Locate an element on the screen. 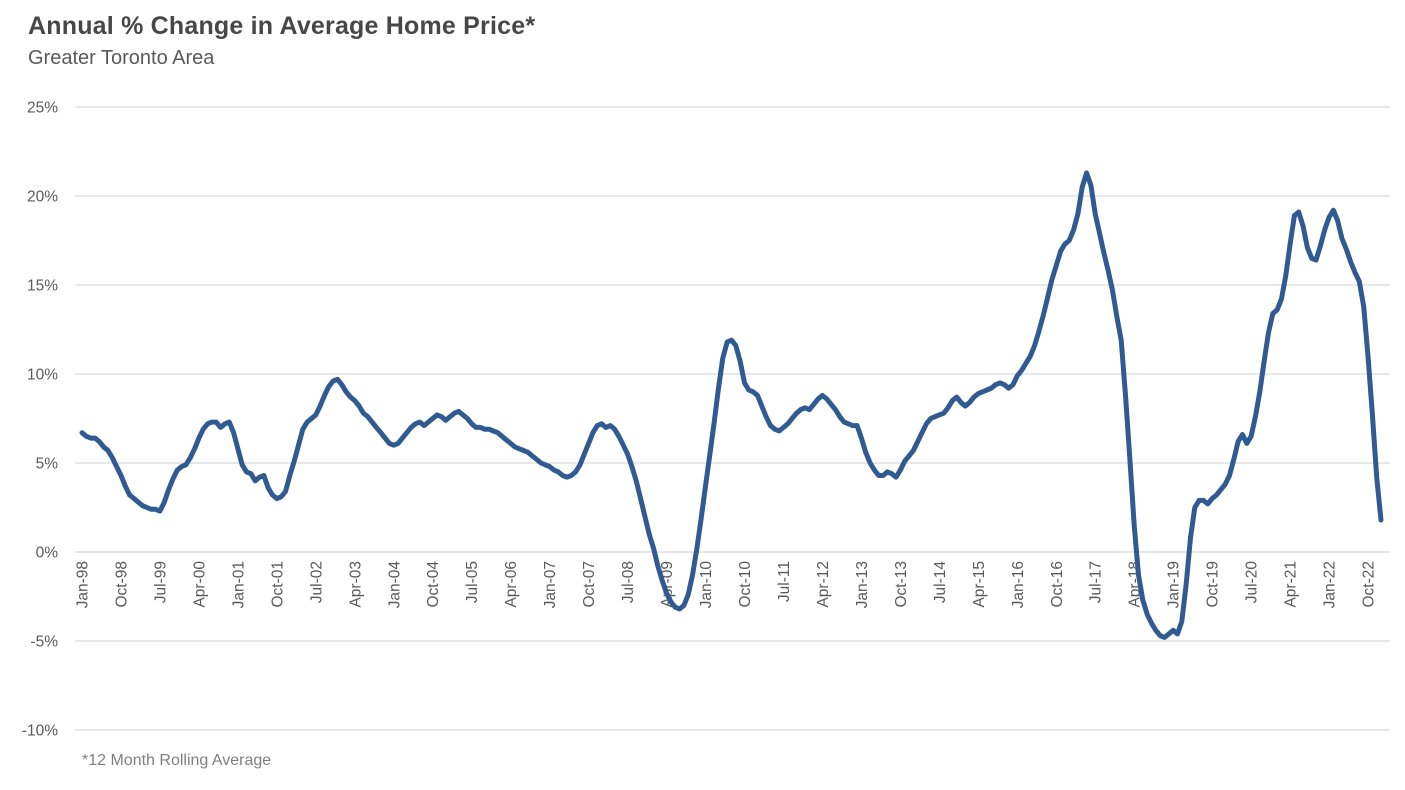  x-axis-tick-label: Jan-98 is located at coordinates (83, 584).